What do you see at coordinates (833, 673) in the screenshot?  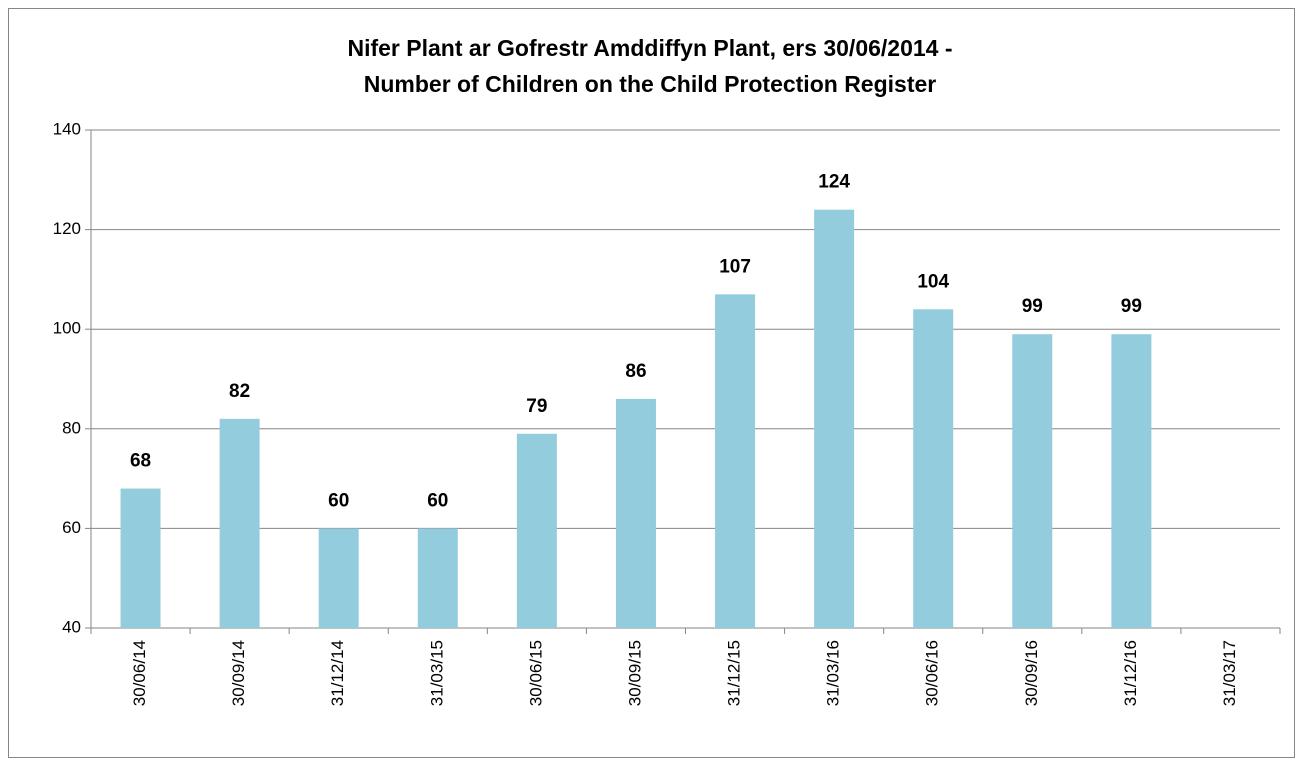 I see `x-tick-label: 31/03/16` at bounding box center [833, 673].